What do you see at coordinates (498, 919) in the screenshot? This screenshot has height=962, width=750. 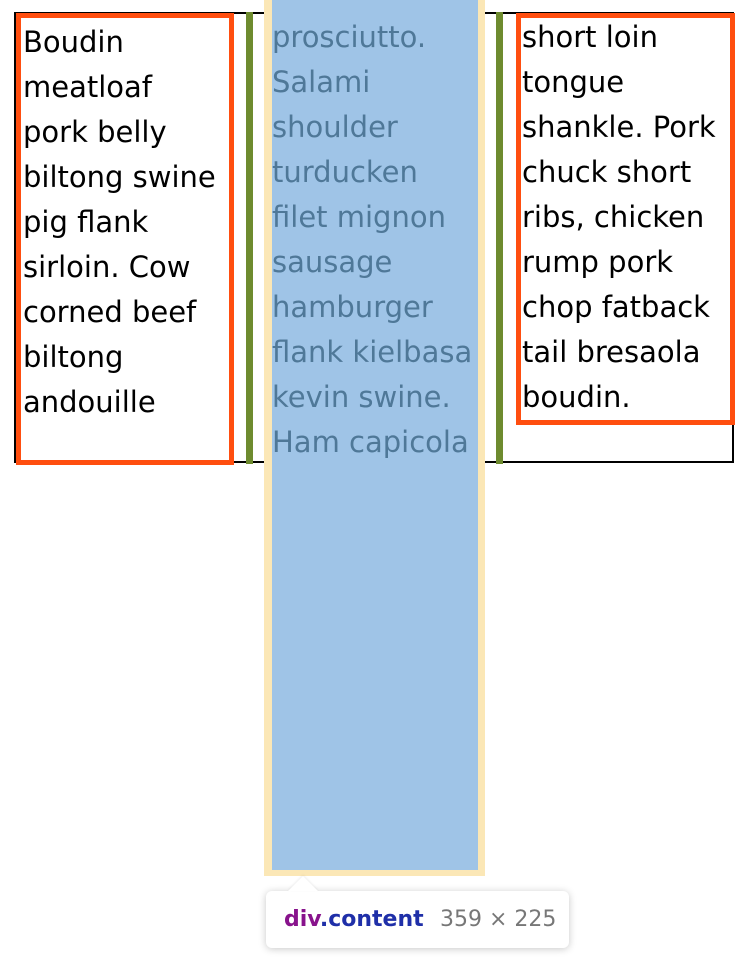 I see `tooltip-dimensions: 359 × 225` at bounding box center [498, 919].